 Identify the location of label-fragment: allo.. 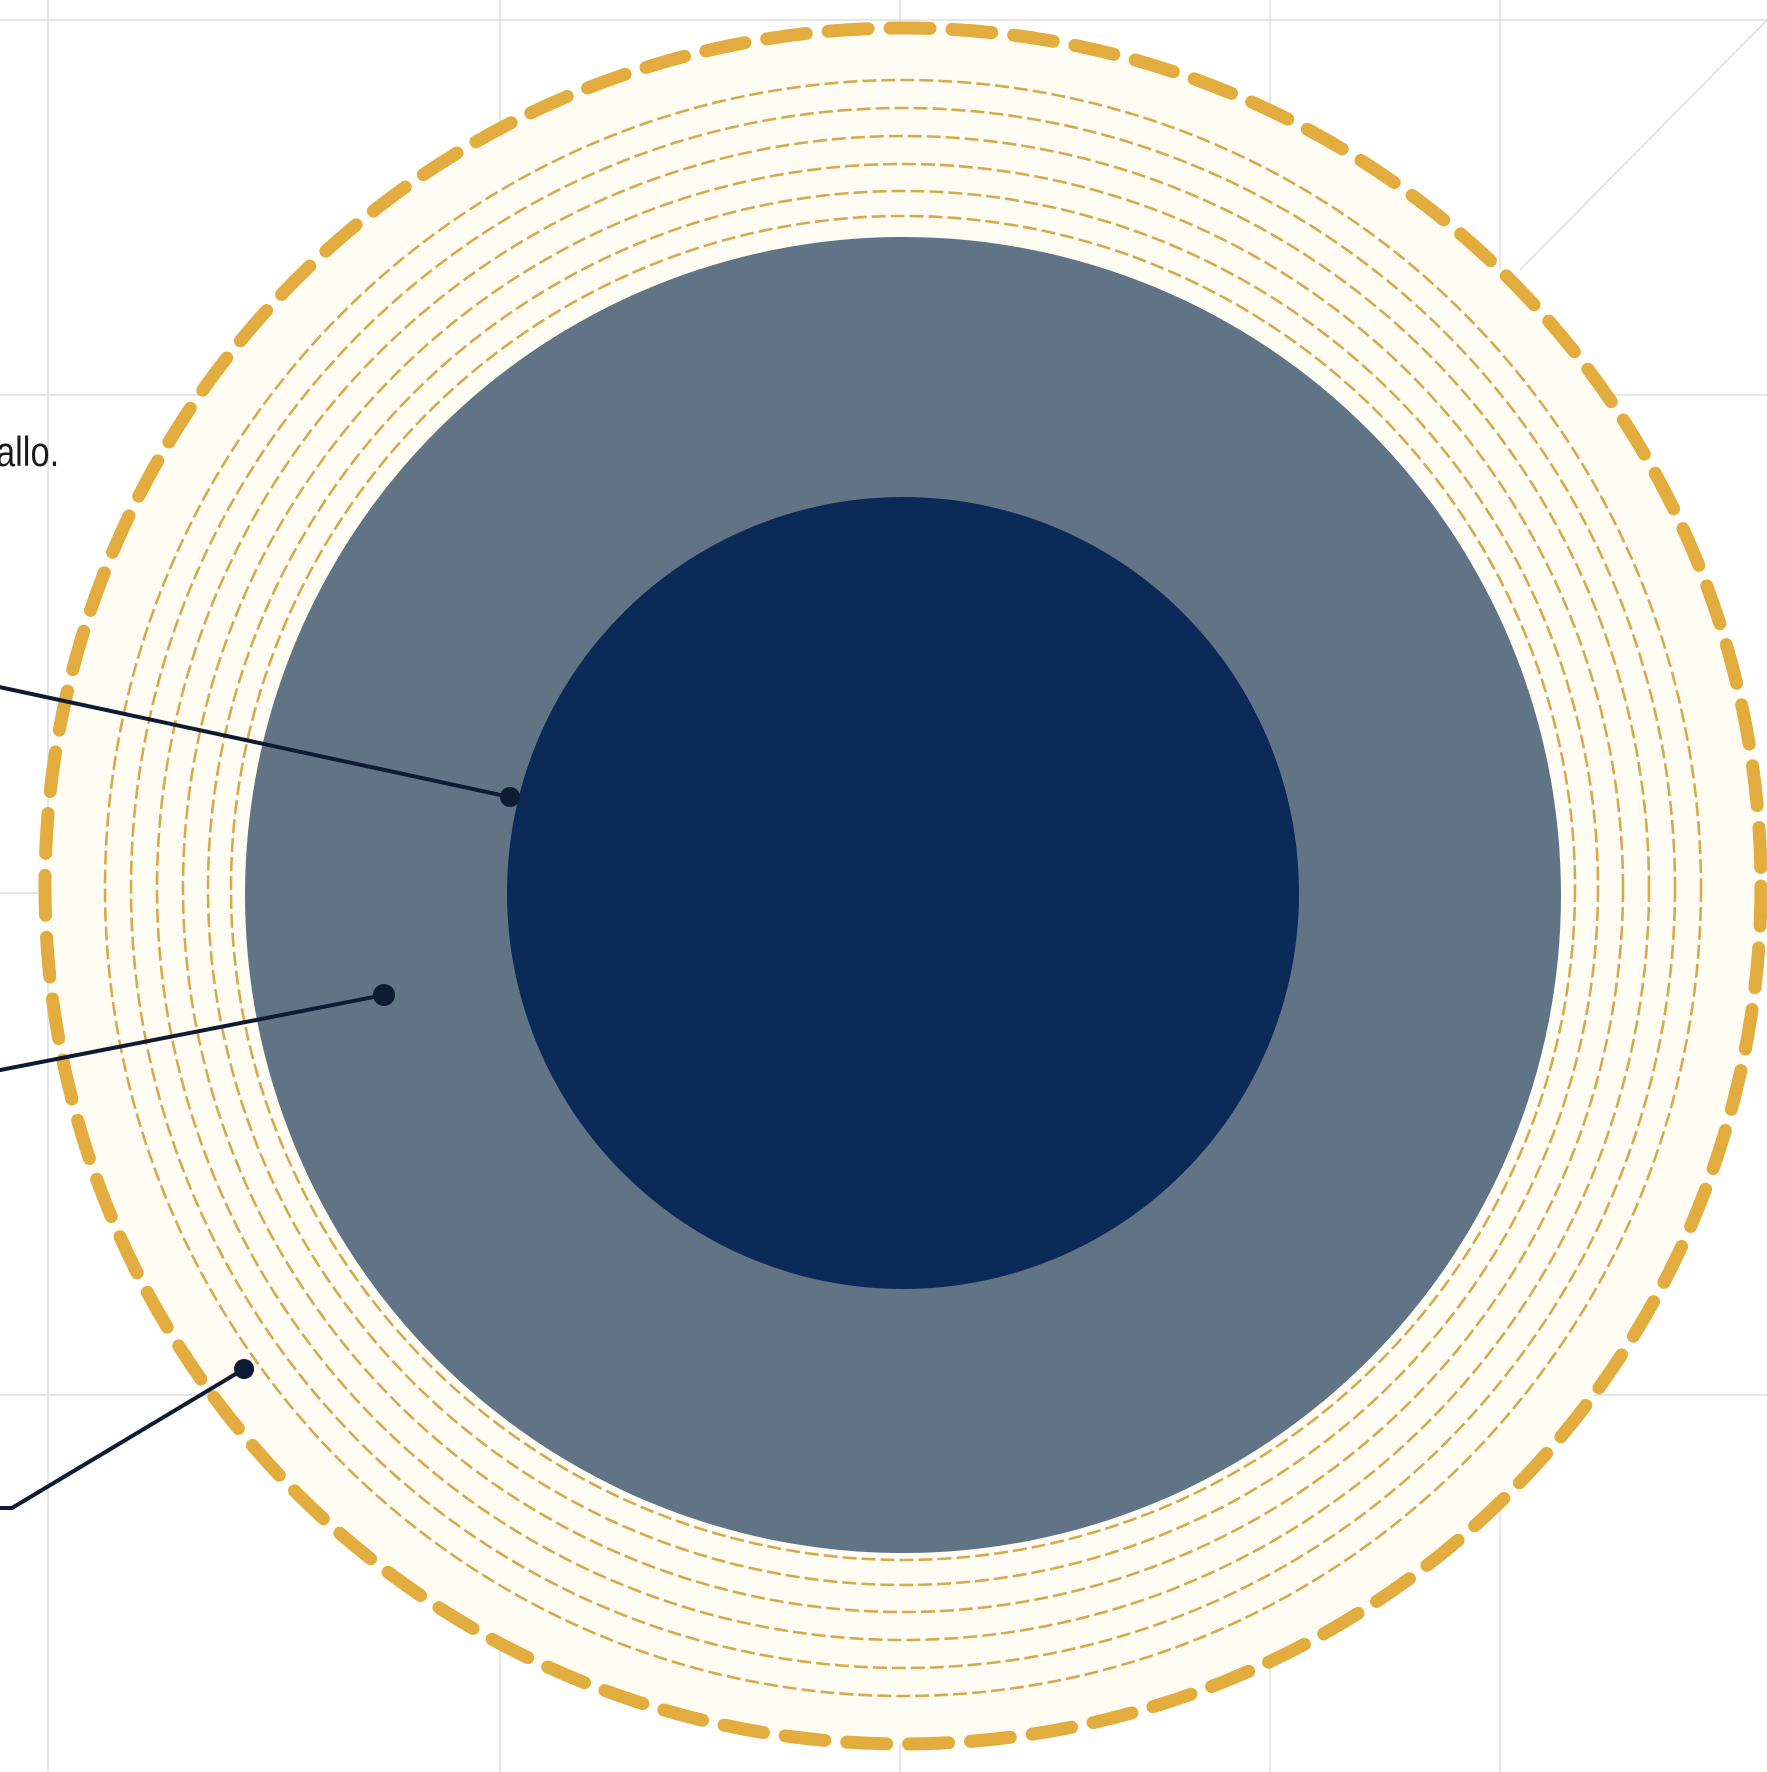
(30, 451).